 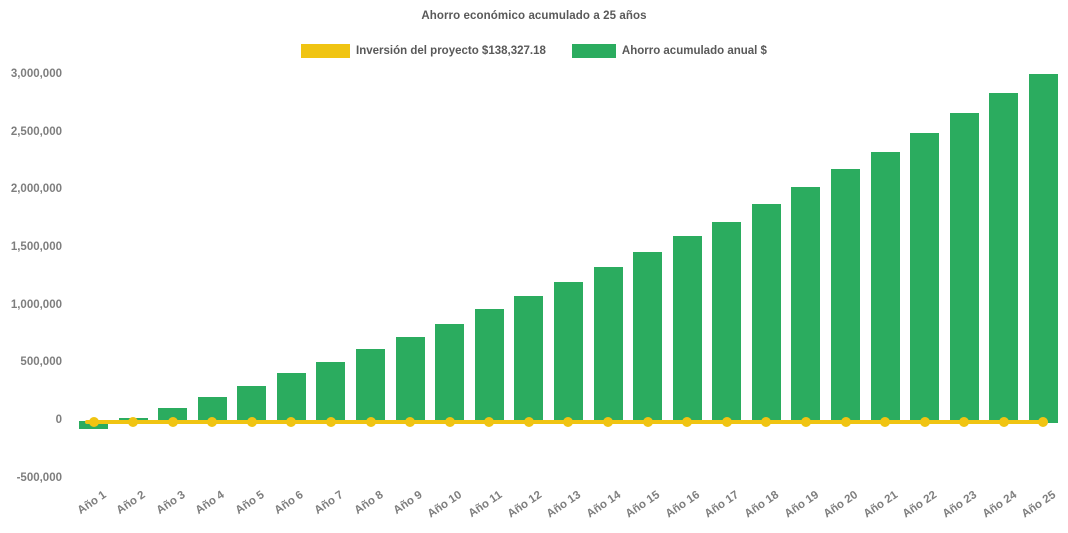 I want to click on x-axis-label: Año 24, so click(x=999, y=505).